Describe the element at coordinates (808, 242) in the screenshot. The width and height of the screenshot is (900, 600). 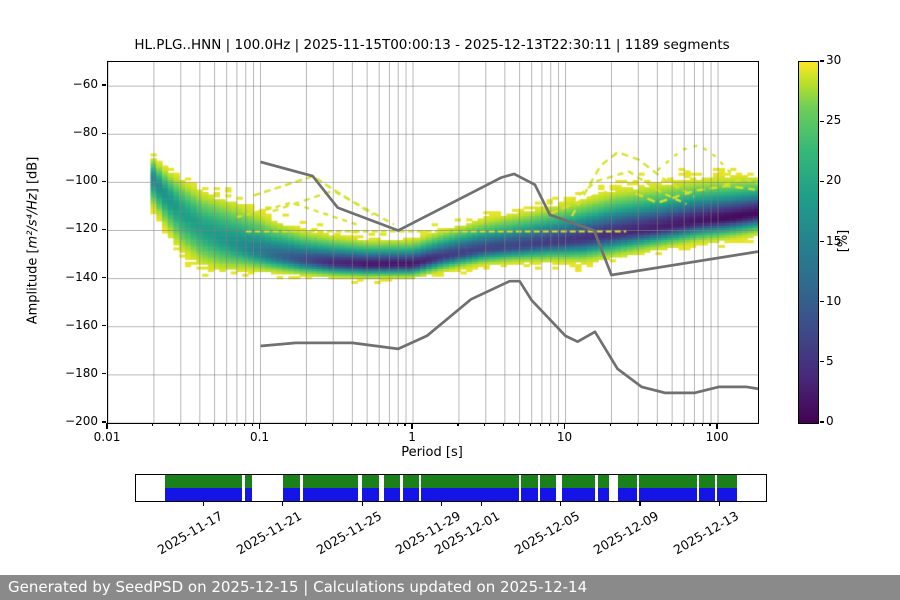
I see `colorbar` at that location.